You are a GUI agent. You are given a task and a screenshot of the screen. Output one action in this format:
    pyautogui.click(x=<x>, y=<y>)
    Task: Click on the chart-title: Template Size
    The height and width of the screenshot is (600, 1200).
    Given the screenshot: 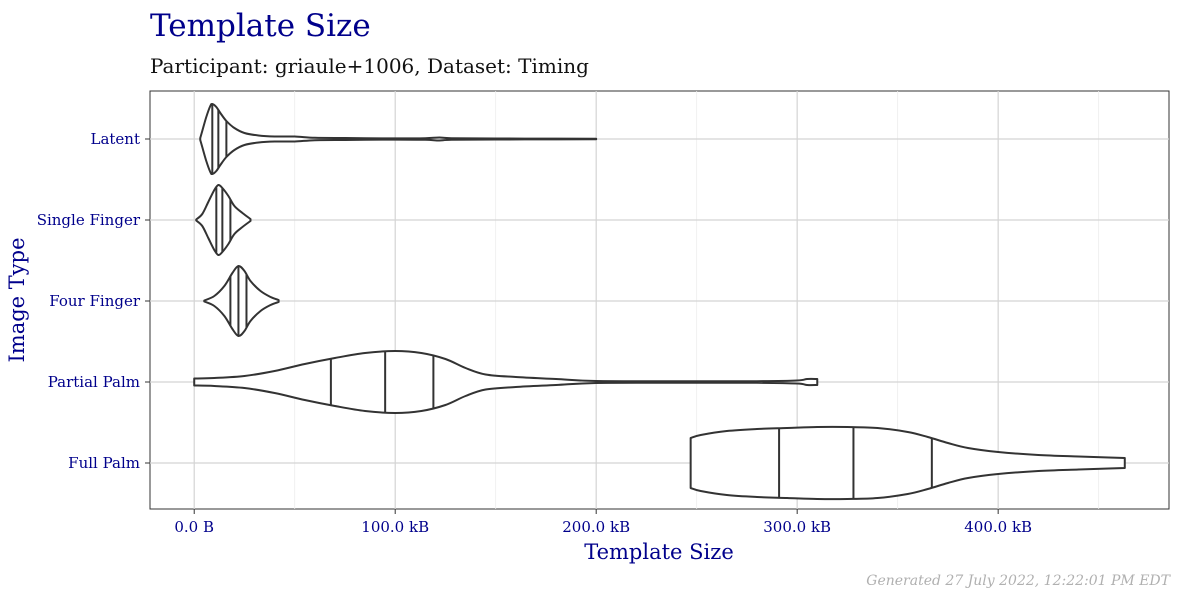 What is the action you would take?
    pyautogui.click(x=260, y=26)
    